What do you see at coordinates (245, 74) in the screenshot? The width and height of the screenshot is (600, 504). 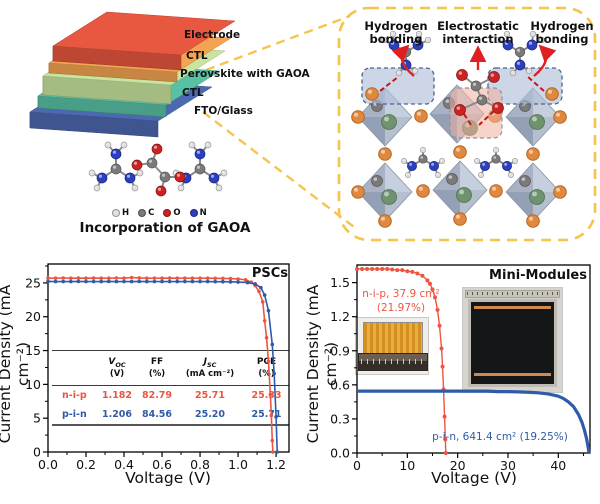 I see `layer-label-perovskite: Perovskite with GAOA` at bounding box center [245, 74].